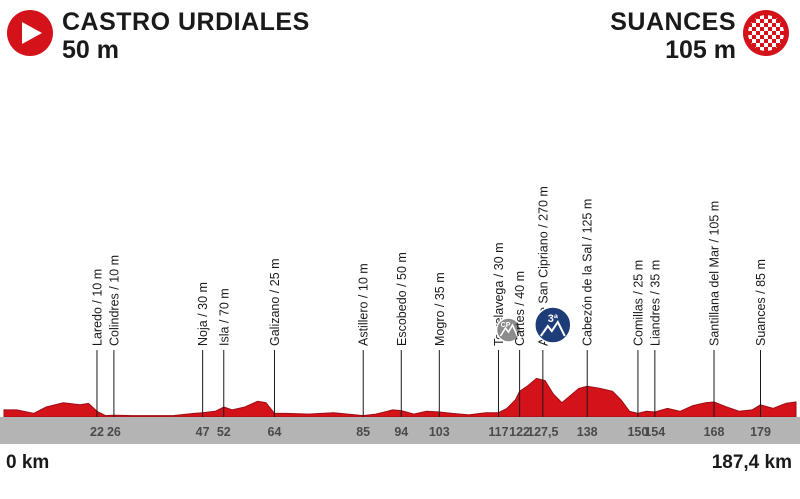 The height and width of the screenshot is (499, 800). Describe the element at coordinates (543, 266) in the screenshot. I see `waypoint-label: Alto de San Cipriano / 270 m` at that location.